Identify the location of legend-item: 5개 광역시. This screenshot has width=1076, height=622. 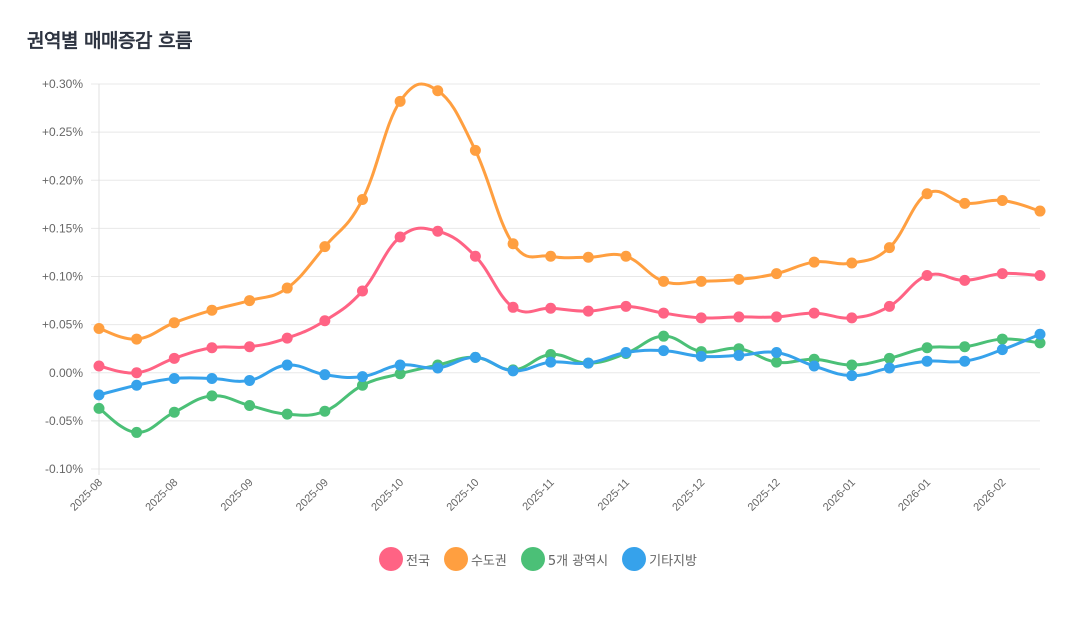
(564, 559).